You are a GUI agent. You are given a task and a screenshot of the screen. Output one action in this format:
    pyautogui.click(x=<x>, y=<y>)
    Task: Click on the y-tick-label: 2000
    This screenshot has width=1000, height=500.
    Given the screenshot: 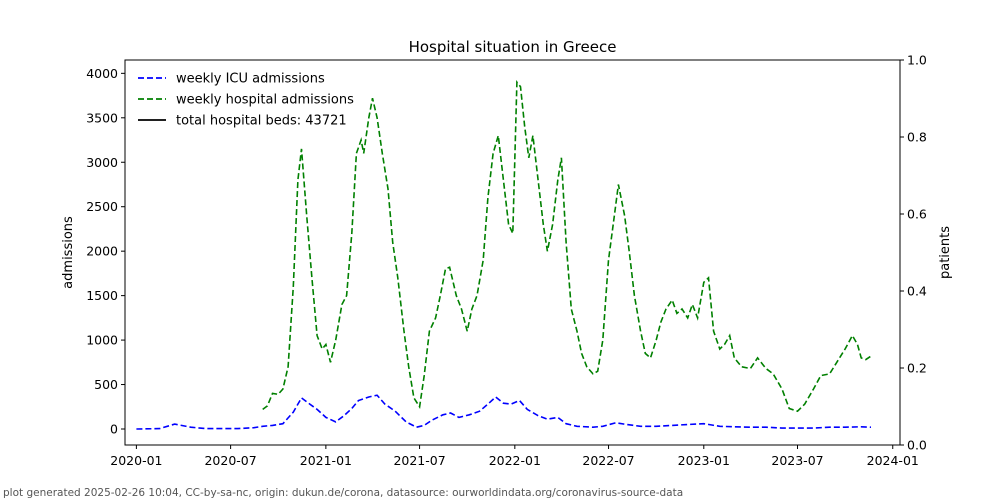 What is the action you would take?
    pyautogui.click(x=102, y=251)
    